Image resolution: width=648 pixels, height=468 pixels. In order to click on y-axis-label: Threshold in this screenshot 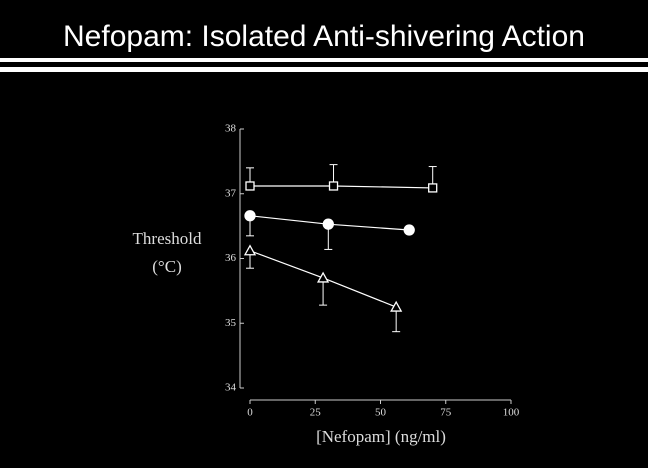, I will do `click(167, 238)`.